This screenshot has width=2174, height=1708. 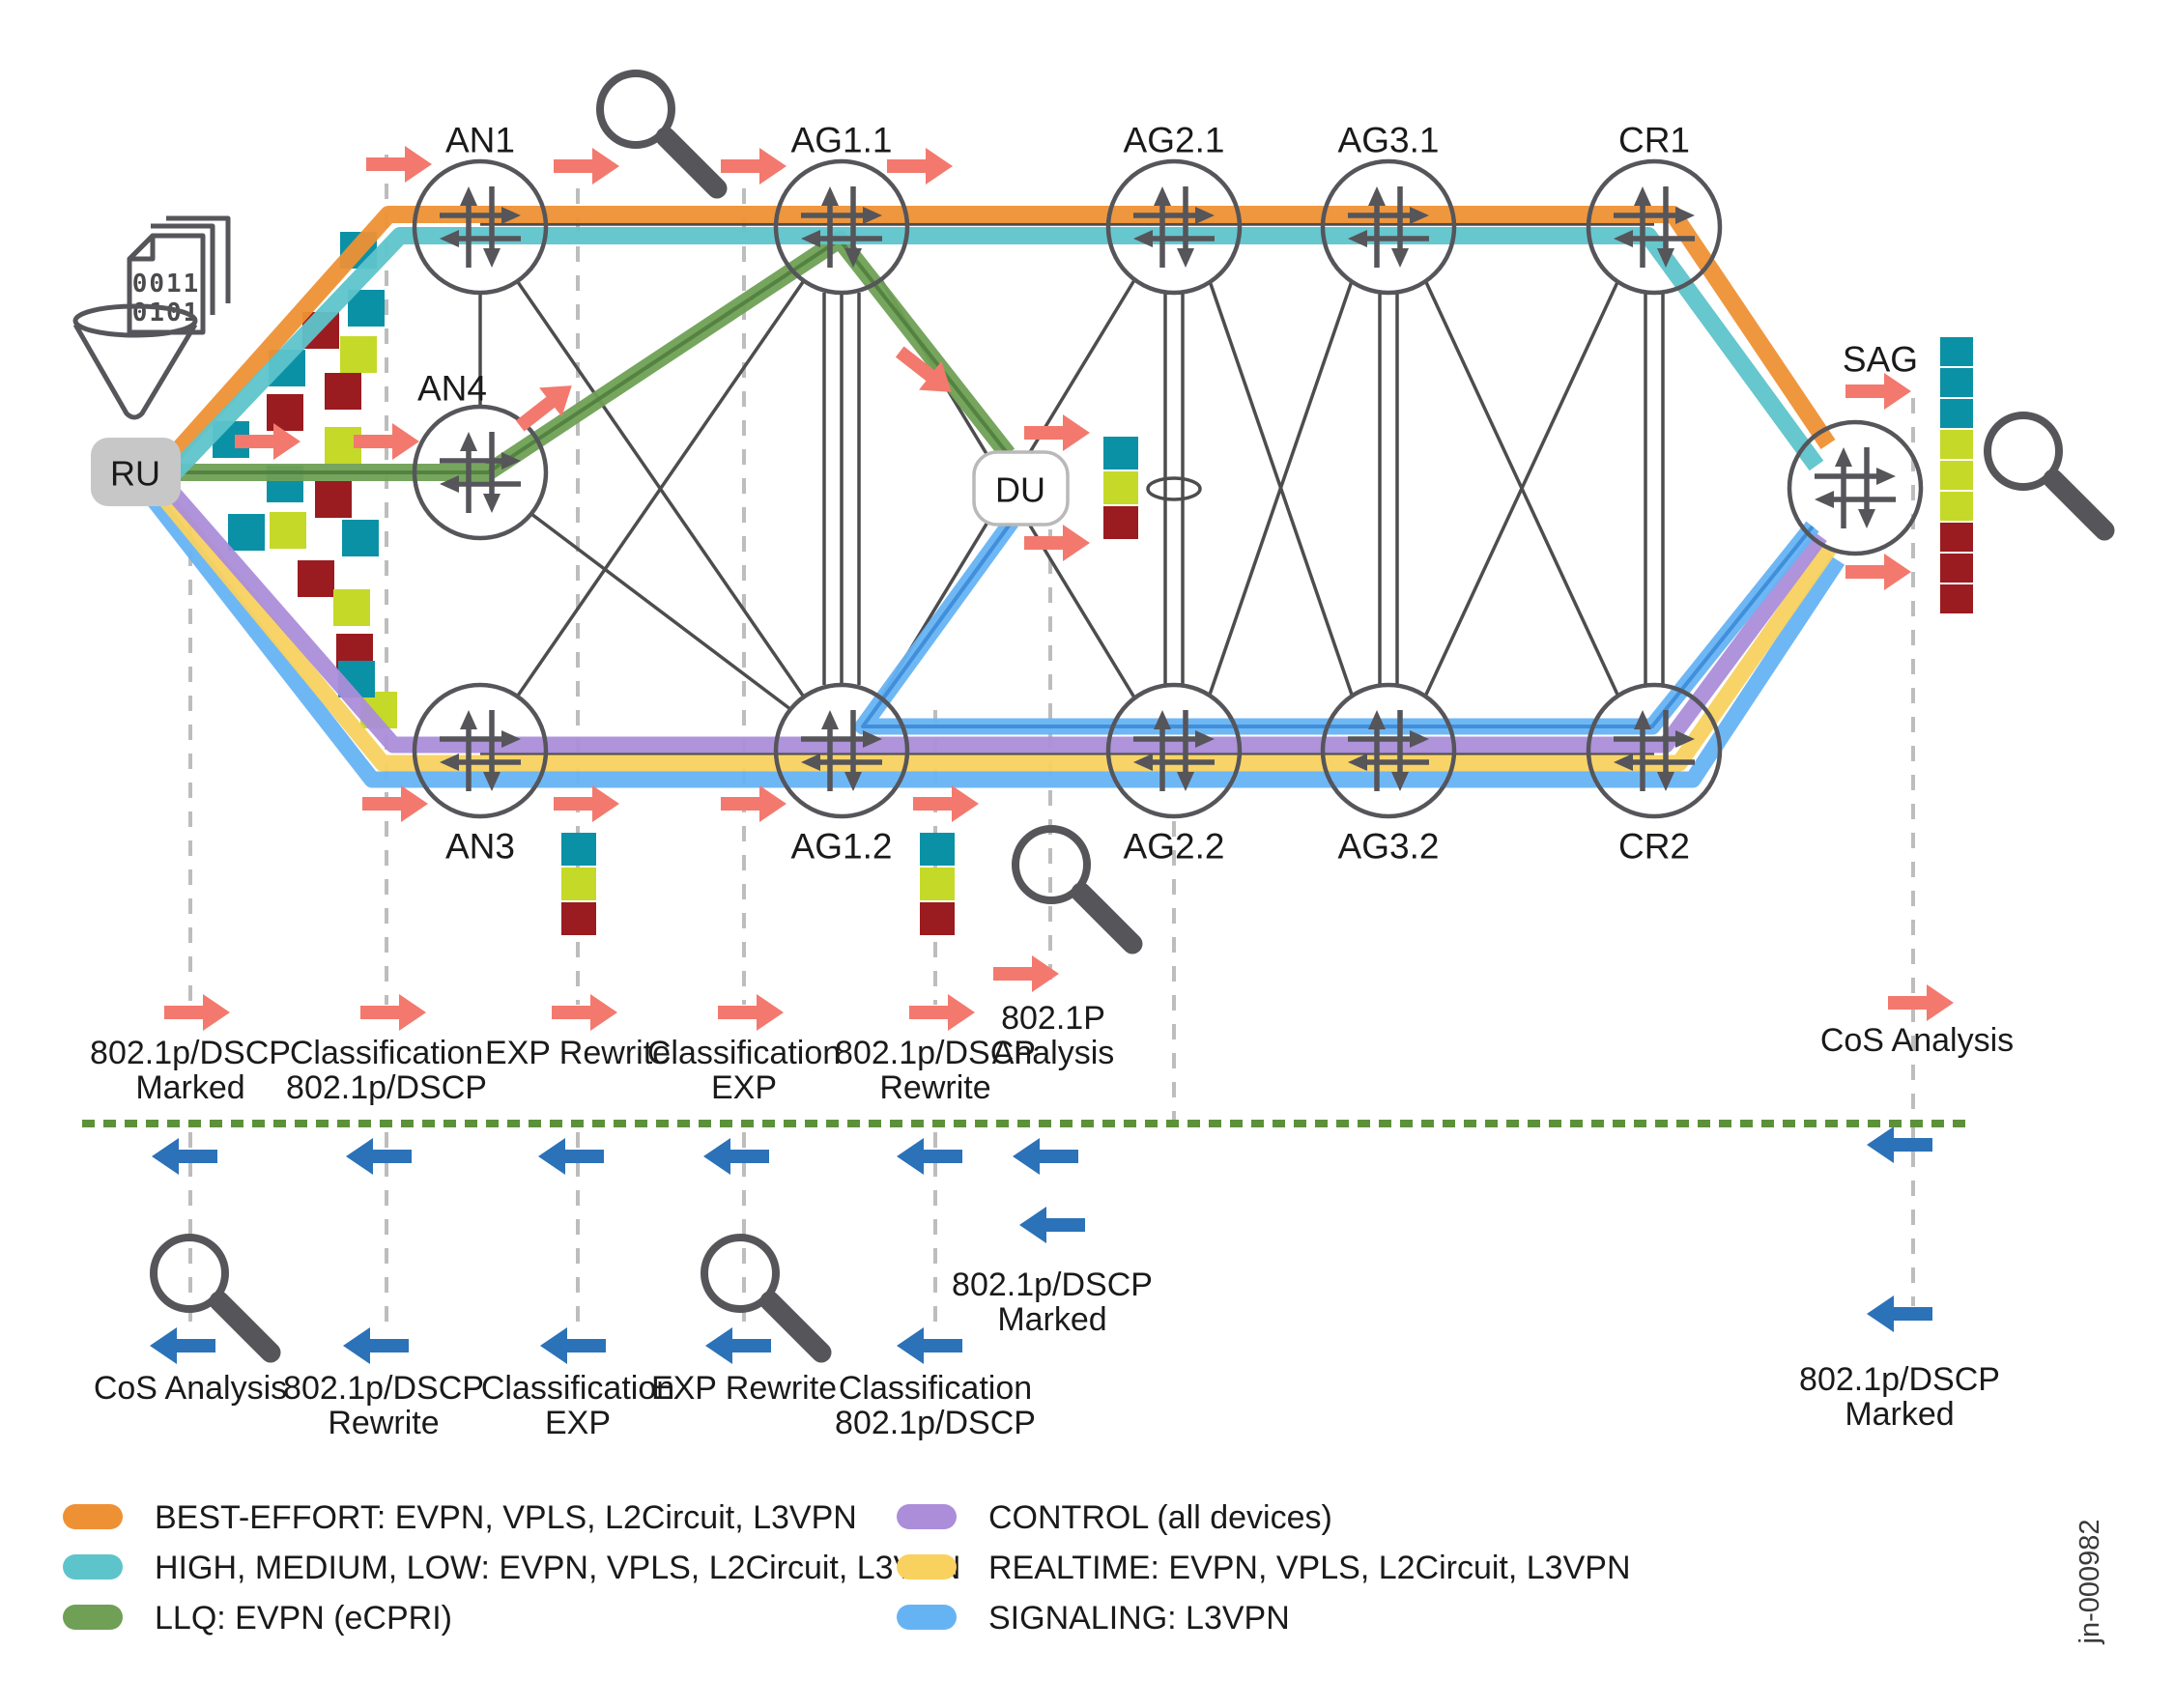 I want to click on ribbon-llq-core, so click(x=592, y=356).